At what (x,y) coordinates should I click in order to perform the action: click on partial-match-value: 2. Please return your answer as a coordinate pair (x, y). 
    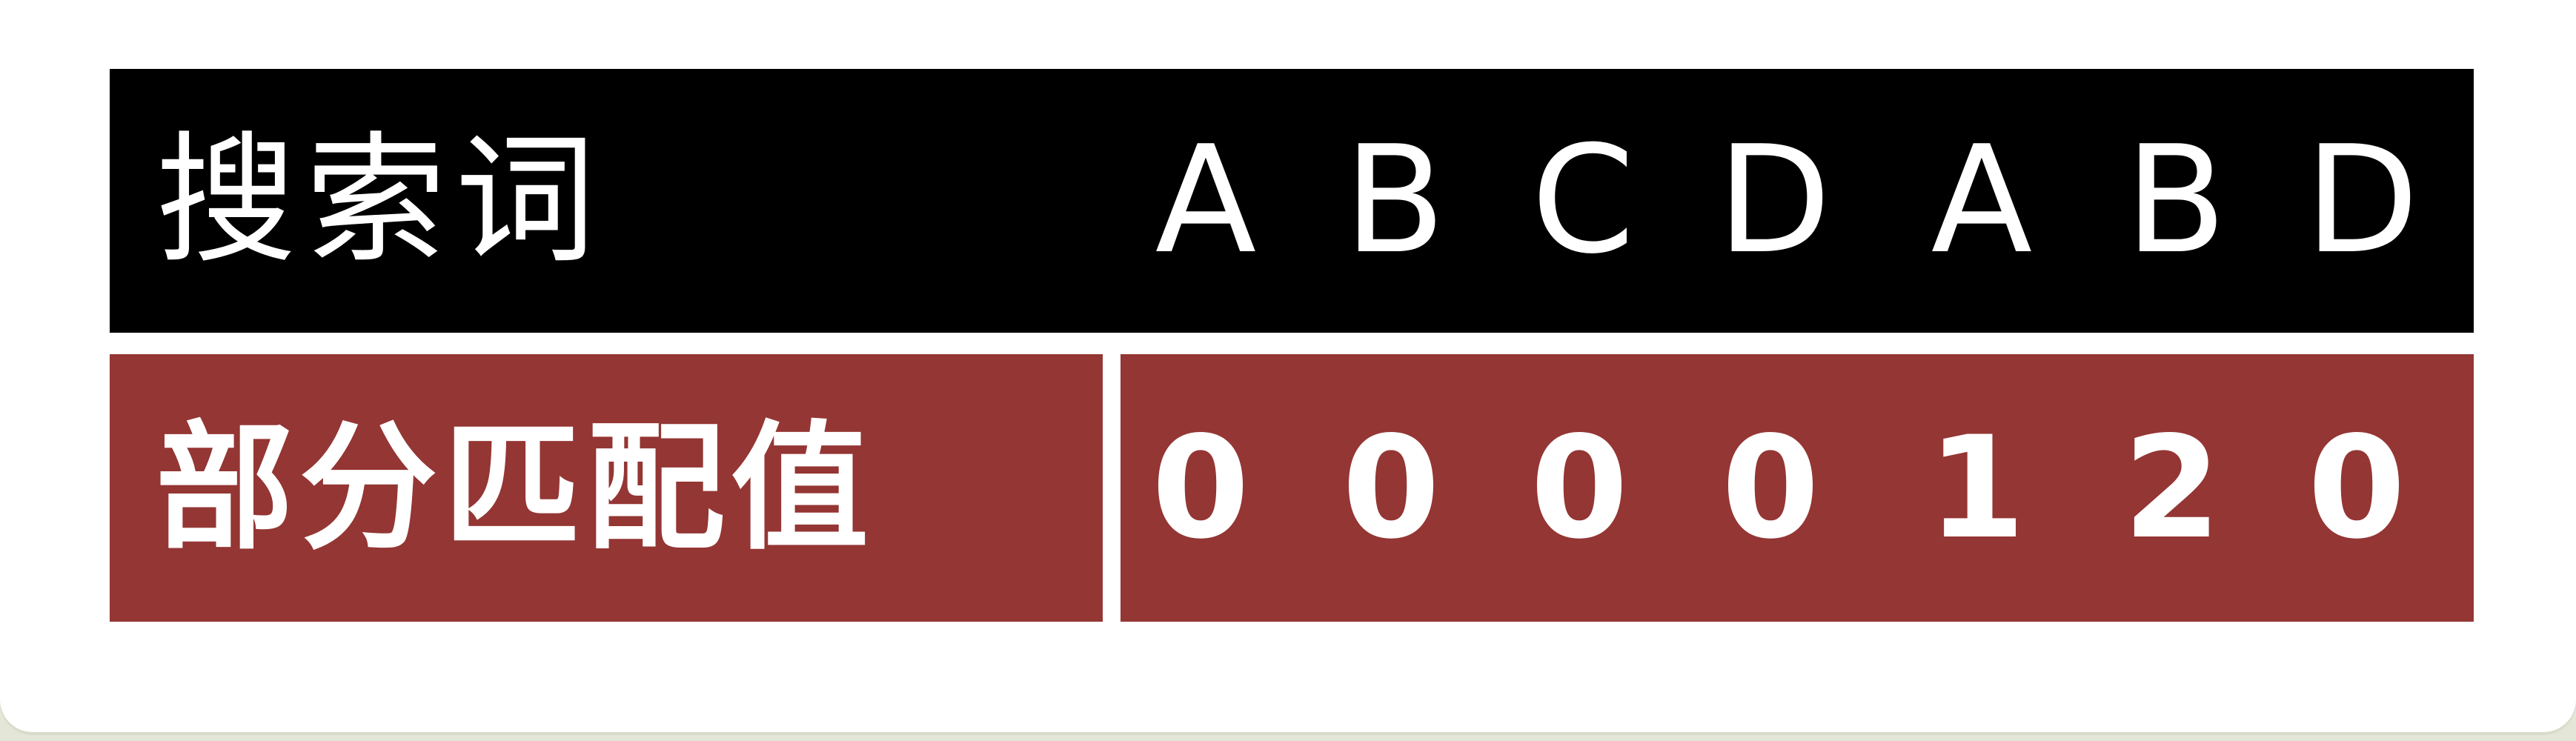
    Looking at the image, I should click on (2172, 488).